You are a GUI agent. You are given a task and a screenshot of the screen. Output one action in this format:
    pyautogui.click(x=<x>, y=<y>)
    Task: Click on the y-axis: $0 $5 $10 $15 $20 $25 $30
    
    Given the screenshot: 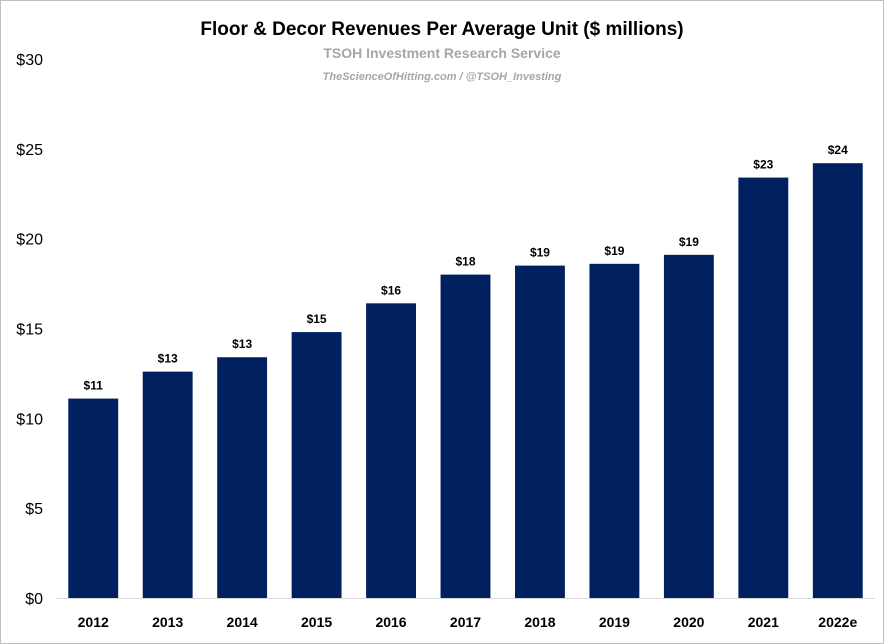 What is the action you would take?
    pyautogui.click(x=29, y=330)
    